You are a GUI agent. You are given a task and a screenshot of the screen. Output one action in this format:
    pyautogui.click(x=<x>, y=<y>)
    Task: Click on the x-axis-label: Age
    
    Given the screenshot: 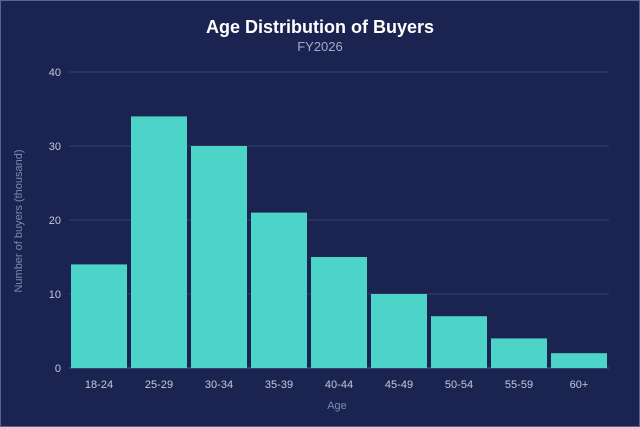 What is the action you would take?
    pyautogui.click(x=337, y=406)
    